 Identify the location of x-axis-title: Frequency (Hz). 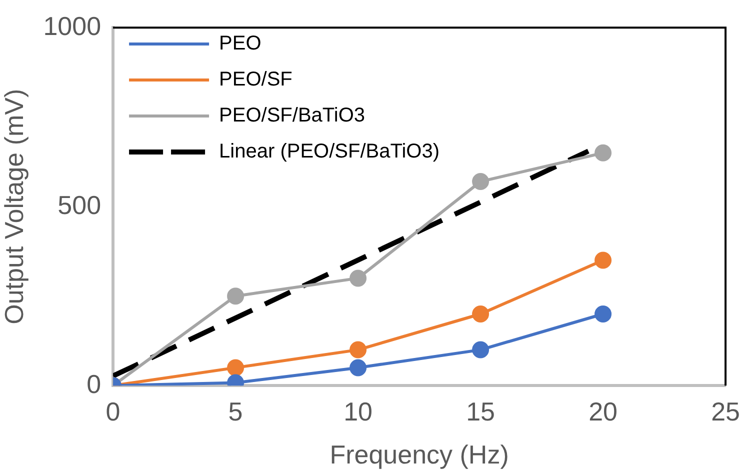
(419, 455).